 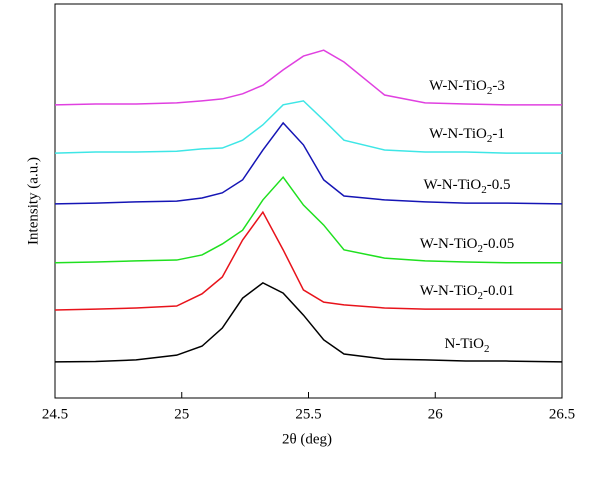 What do you see at coordinates (308, 414) in the screenshot?
I see `x-tick-label: 25.5` at bounding box center [308, 414].